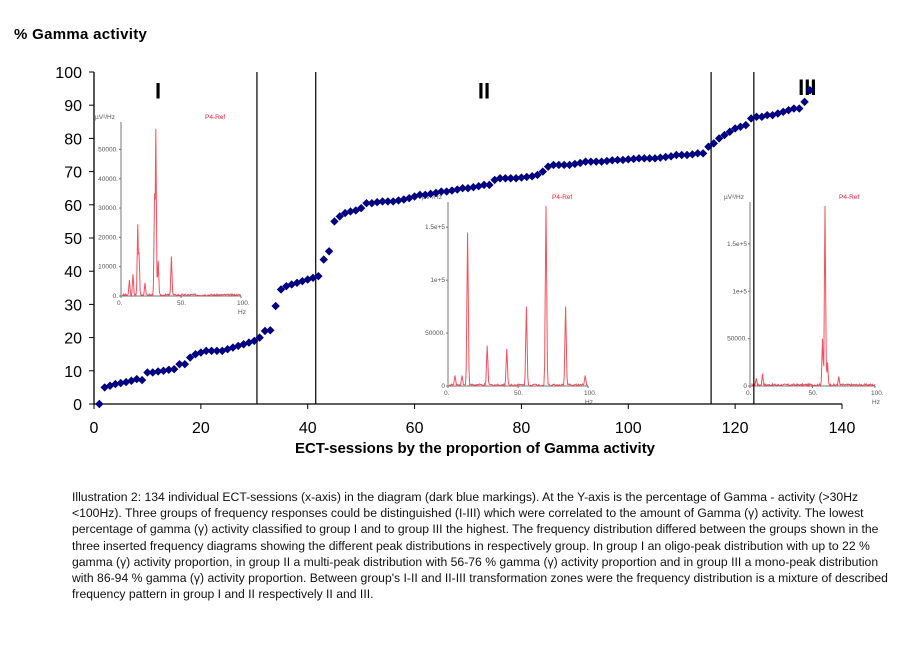 The width and height of the screenshot is (920, 660). What do you see at coordinates (77, 405) in the screenshot?
I see `y-tick-label: 0` at bounding box center [77, 405].